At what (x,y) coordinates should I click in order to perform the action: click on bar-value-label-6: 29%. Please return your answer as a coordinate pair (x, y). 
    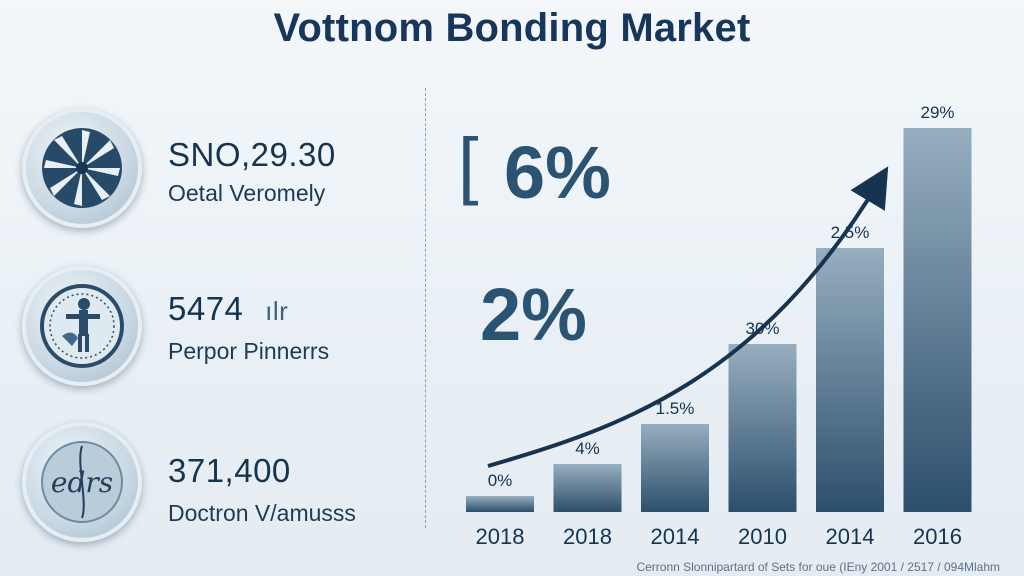
    Looking at the image, I should click on (937, 112).